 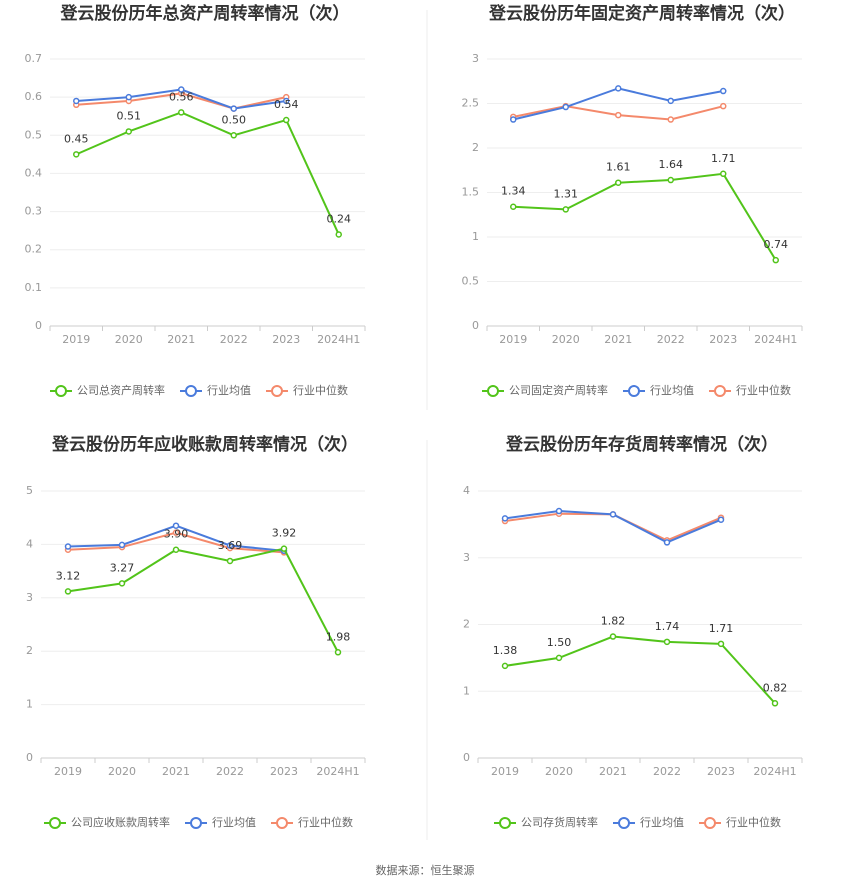 I want to click on y-tick-label: 0.2, so click(x=34, y=249).